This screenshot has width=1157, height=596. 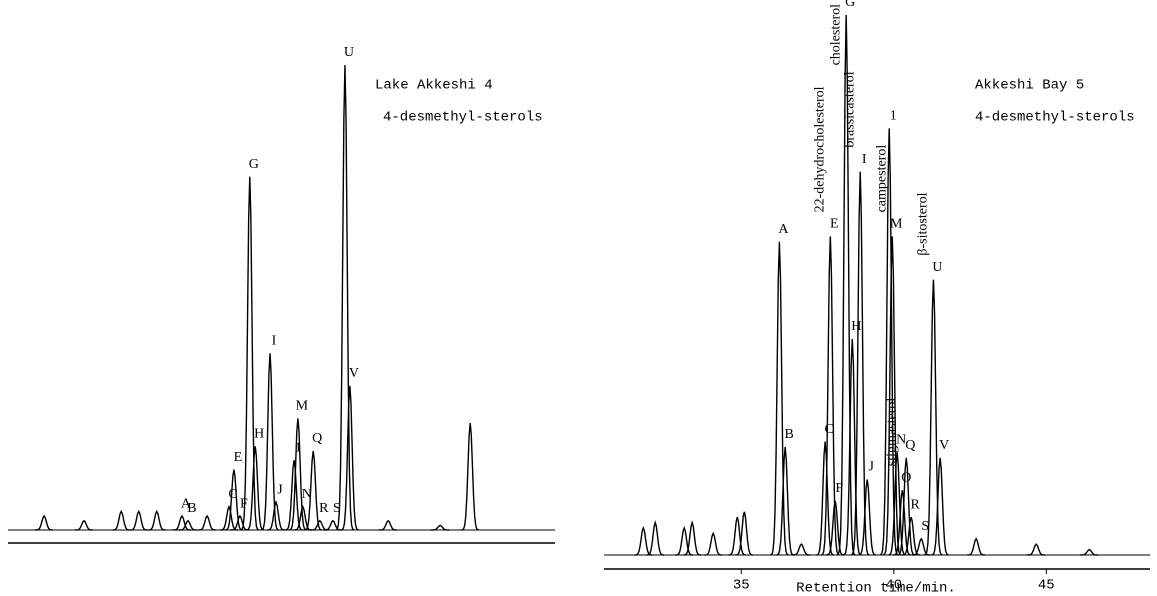 I want to click on compound-label: β-sitosterol, so click(x=923, y=223).